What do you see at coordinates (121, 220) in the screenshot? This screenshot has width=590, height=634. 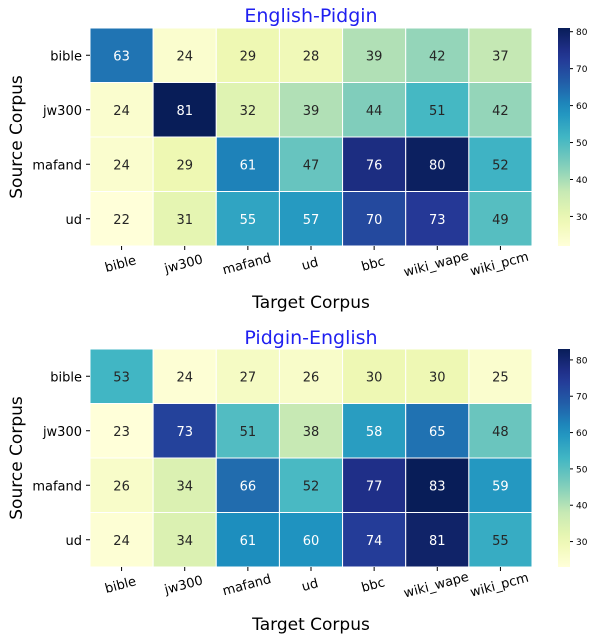 I see `cell-value-label: 22` at bounding box center [121, 220].